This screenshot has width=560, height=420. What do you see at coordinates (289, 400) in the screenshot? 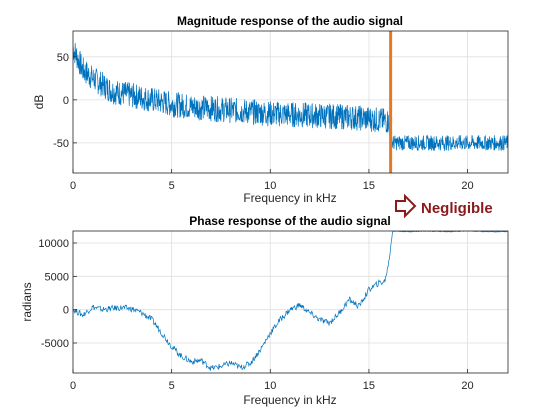
I see `phase-x-label: Frequency in kHz` at bounding box center [289, 400].